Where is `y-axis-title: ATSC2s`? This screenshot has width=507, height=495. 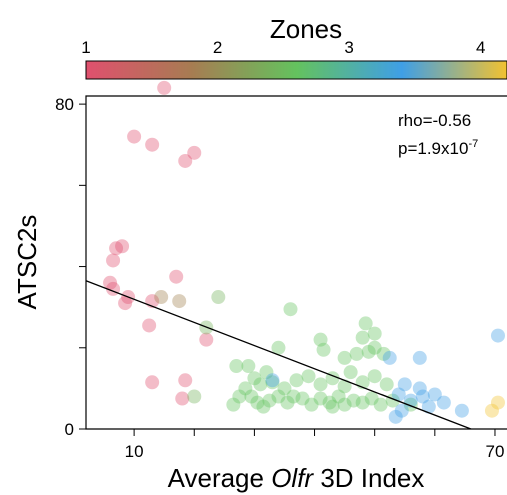 y-axis-title: ATSC2s is located at coordinates (27, 262).